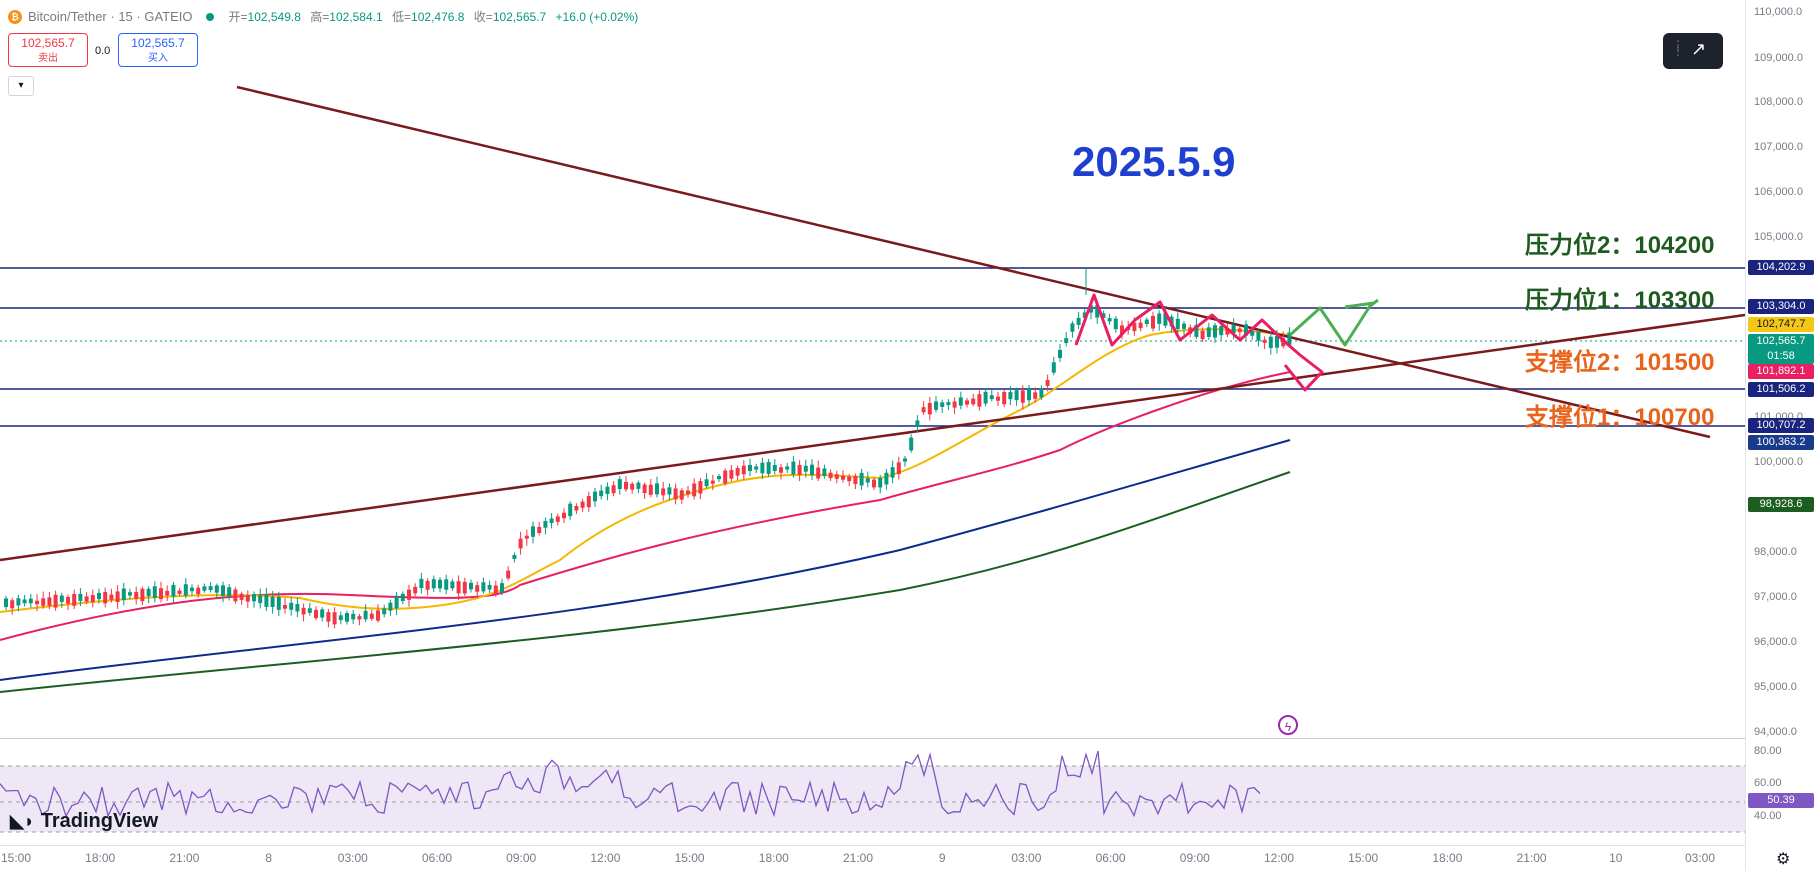 This screenshot has height=872, width=1817. I want to click on buy-button: 102,565.7 买入, so click(158, 50).